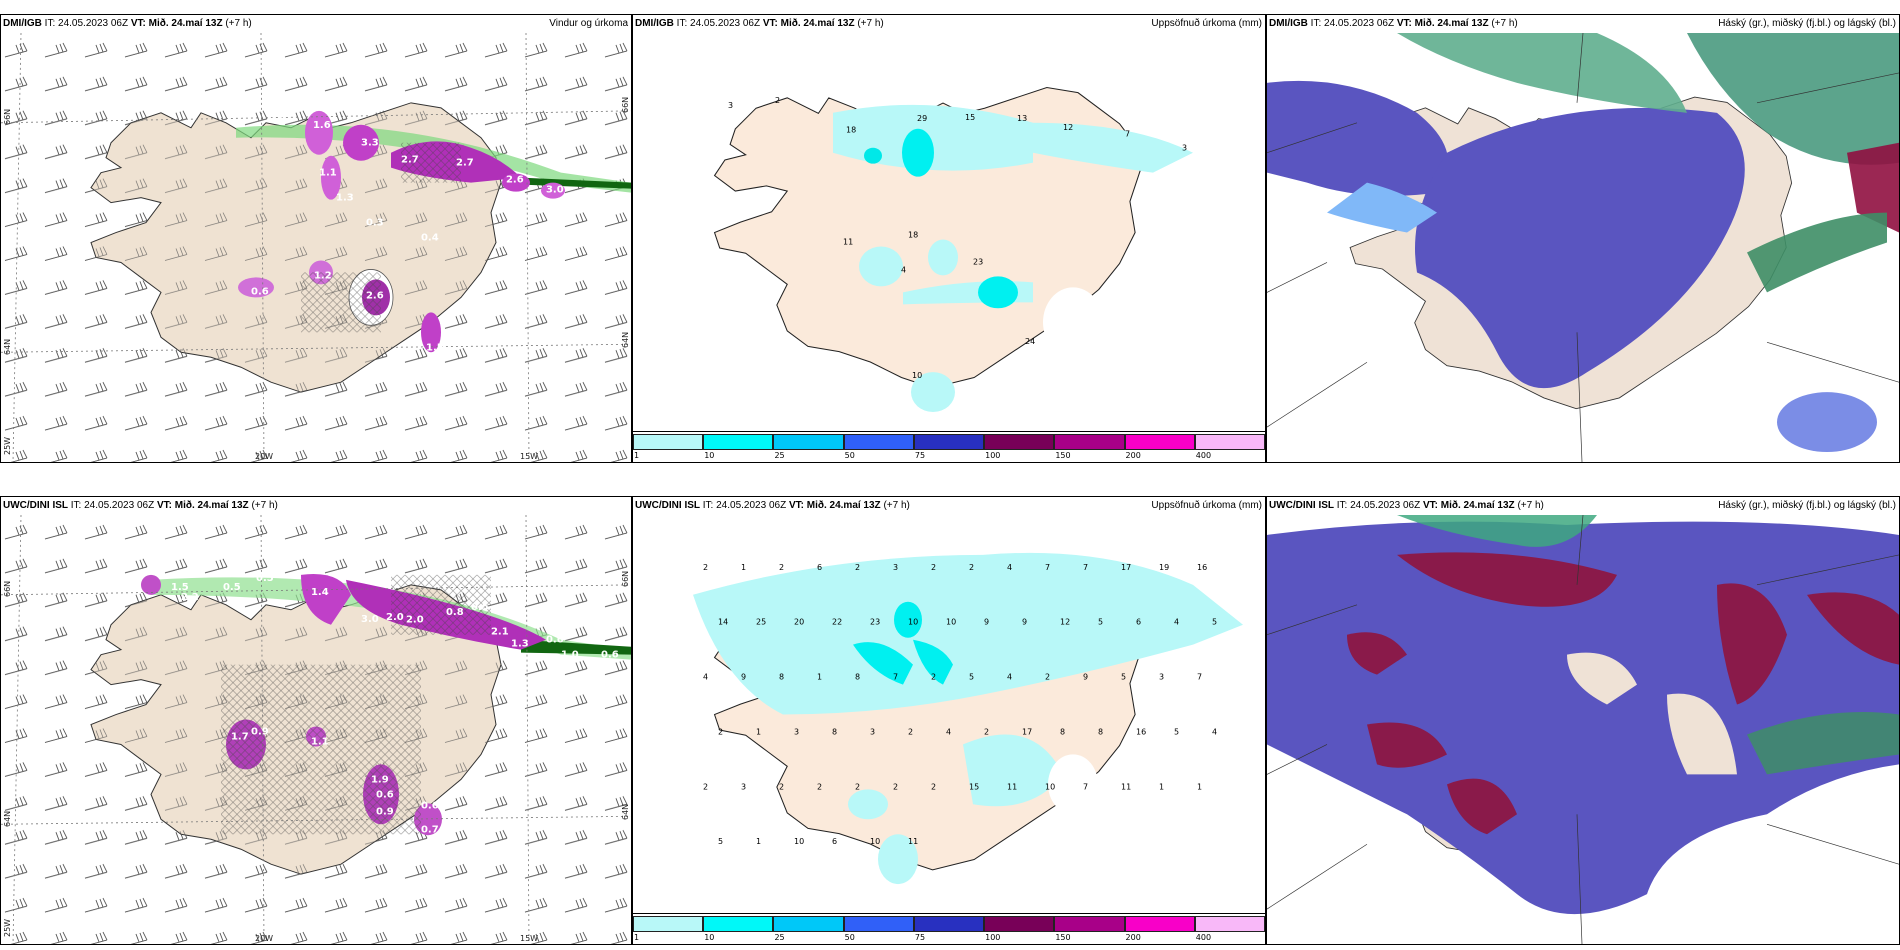 This screenshot has height=950, width=1900. Describe the element at coordinates (190, 597) in the screenshot. I see `contour-label: 2.2` at that location.